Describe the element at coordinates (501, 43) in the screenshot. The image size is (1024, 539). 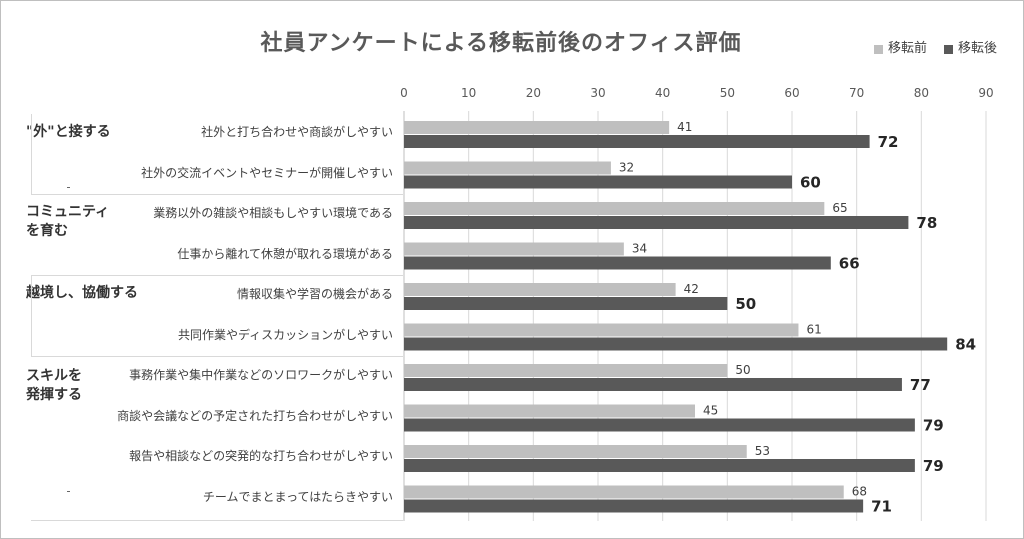
I see `chart-title: 社員アンケートによる移転前後のオフィス評価` at that location.